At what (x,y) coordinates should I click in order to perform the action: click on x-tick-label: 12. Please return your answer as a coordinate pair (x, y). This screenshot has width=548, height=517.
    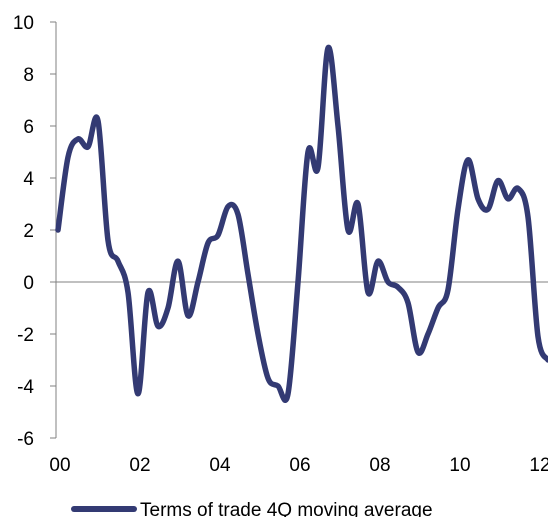
    Looking at the image, I should click on (538, 465).